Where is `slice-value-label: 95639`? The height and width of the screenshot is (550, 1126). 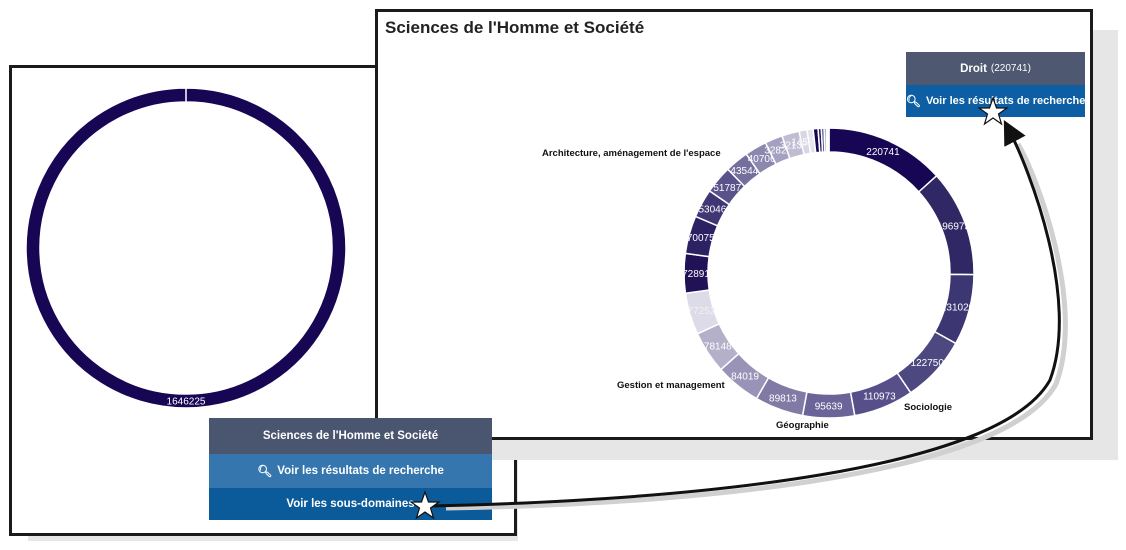 slice-value-label: 95639 is located at coordinates (829, 406).